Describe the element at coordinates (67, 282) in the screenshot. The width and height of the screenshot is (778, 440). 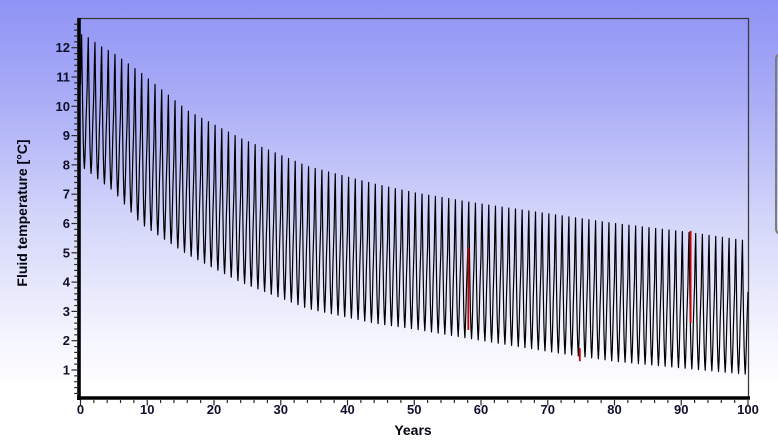
I see `y-tick-label: 4` at that location.